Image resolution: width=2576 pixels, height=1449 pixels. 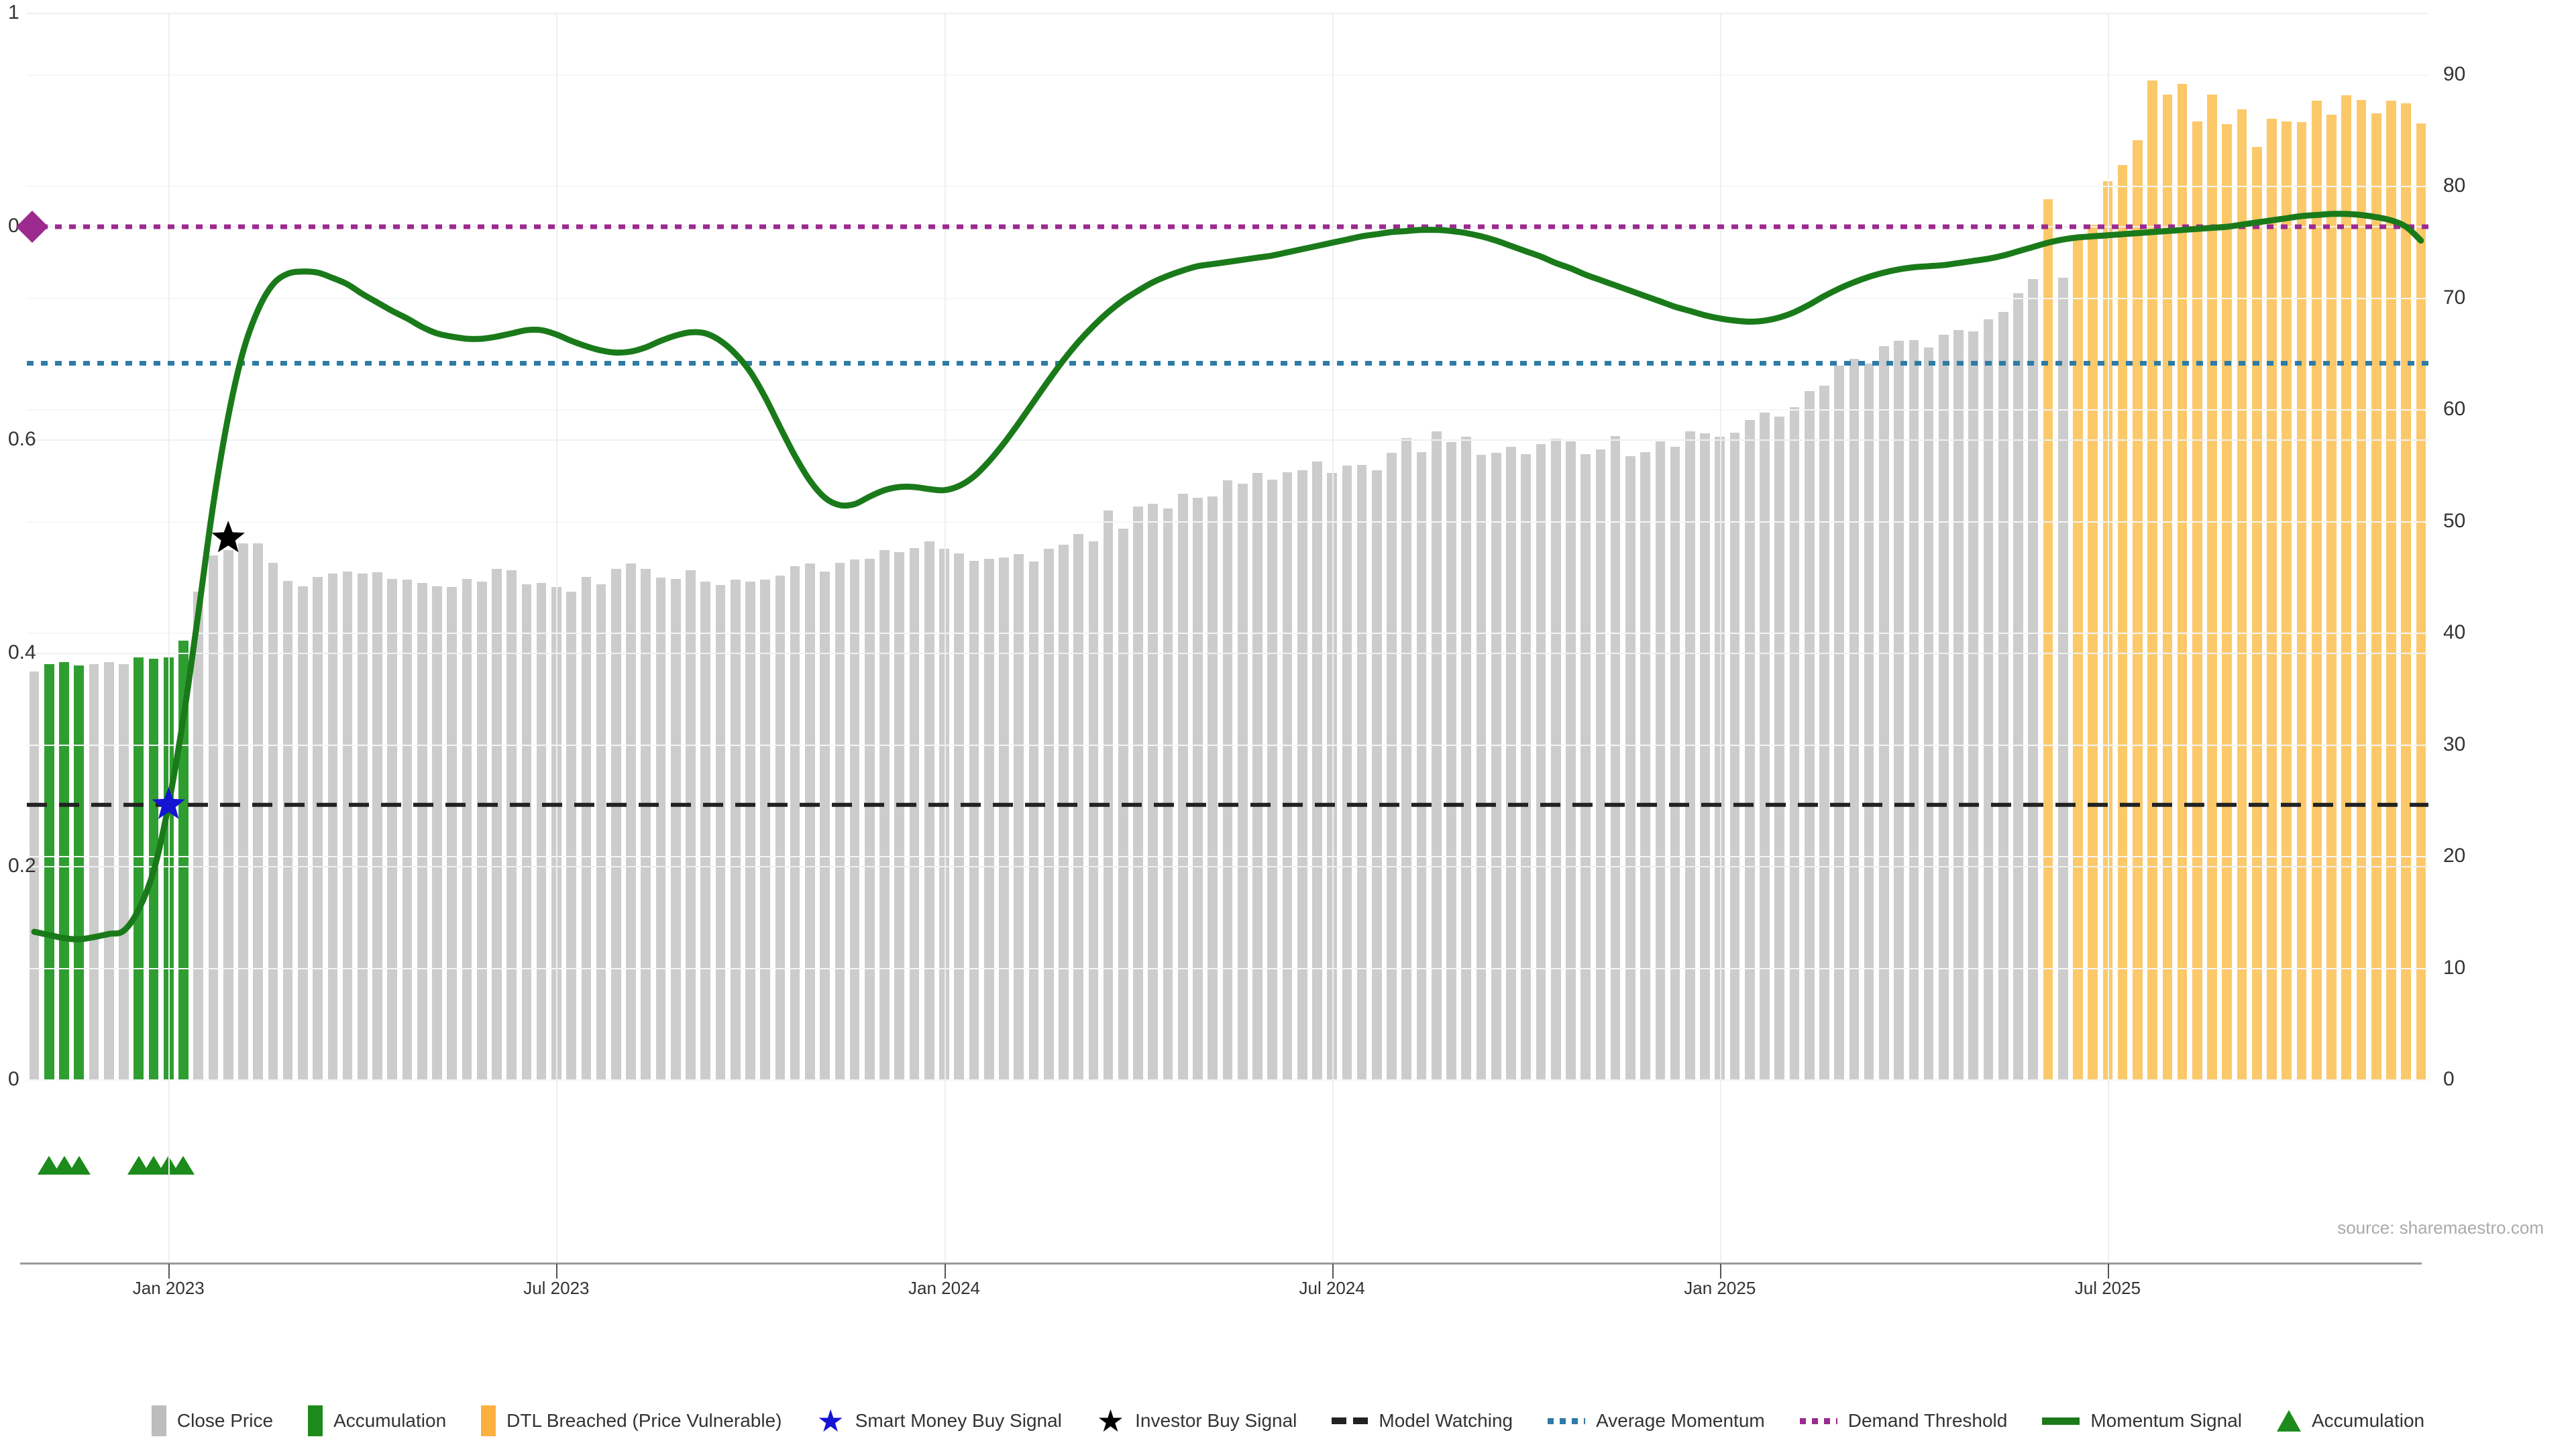 I want to click on legend-average-momentum: Average Momentum, so click(x=1656, y=1421).